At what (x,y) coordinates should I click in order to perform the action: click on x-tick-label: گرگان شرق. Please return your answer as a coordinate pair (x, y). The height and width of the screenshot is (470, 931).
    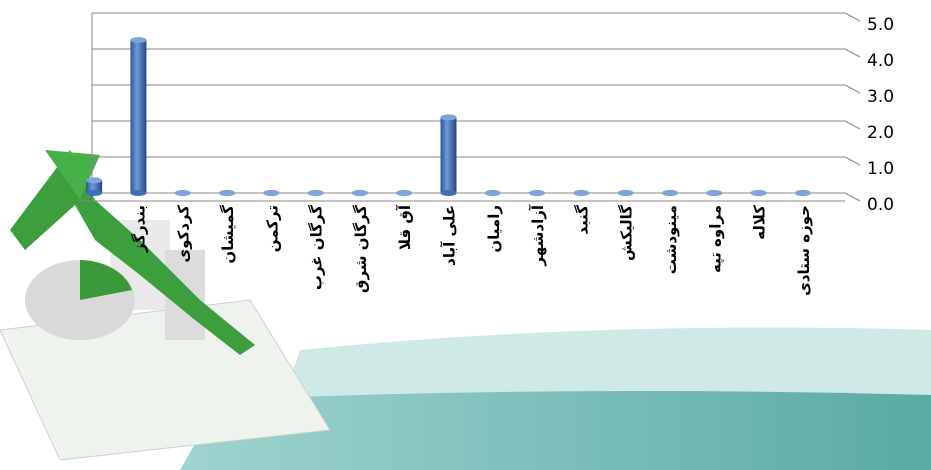
    Looking at the image, I should click on (361, 249).